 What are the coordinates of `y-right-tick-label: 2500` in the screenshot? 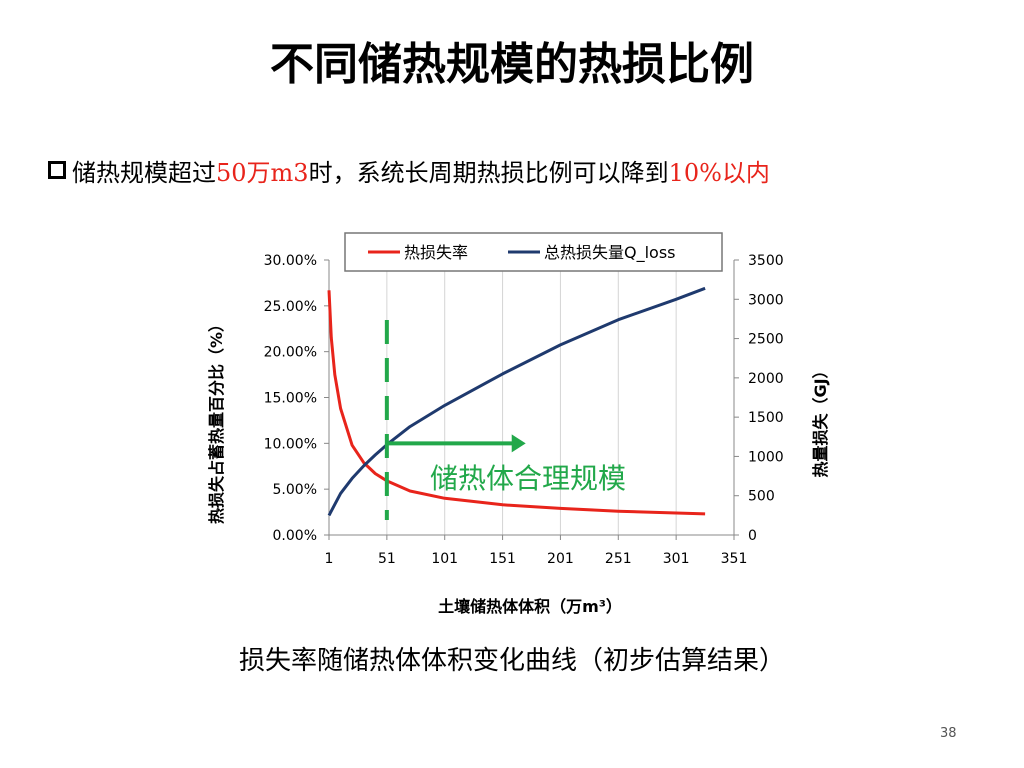 It's located at (766, 340).